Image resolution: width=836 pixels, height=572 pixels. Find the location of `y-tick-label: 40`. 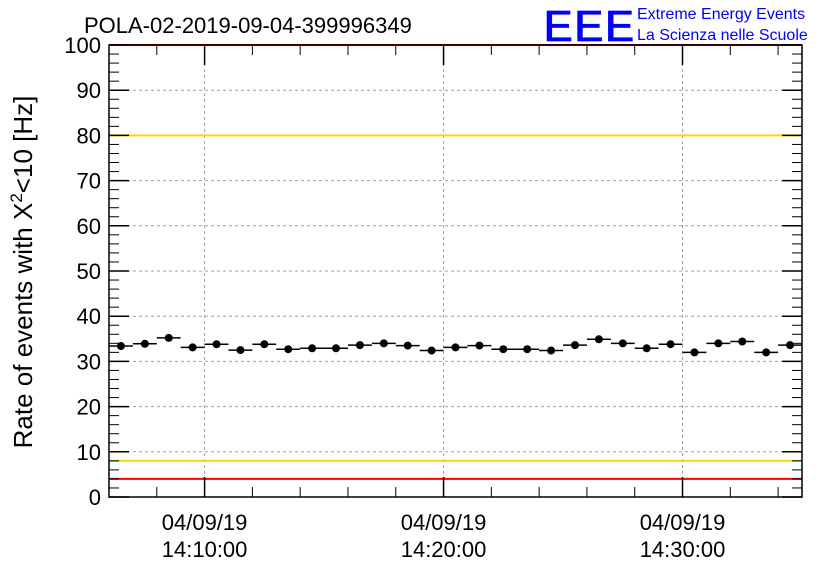

y-tick-label: 40 is located at coordinates (89, 316).